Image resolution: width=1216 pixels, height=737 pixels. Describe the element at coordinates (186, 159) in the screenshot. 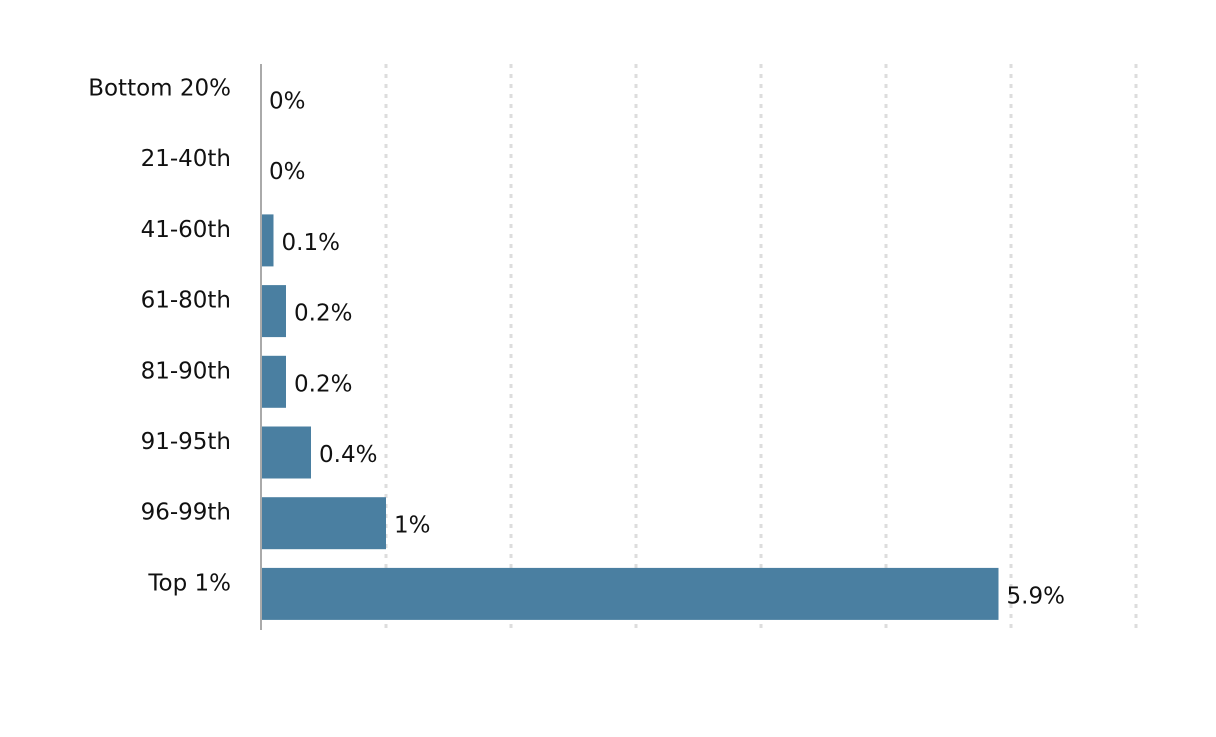

I see `y-tick-label: 21-40th` at that location.